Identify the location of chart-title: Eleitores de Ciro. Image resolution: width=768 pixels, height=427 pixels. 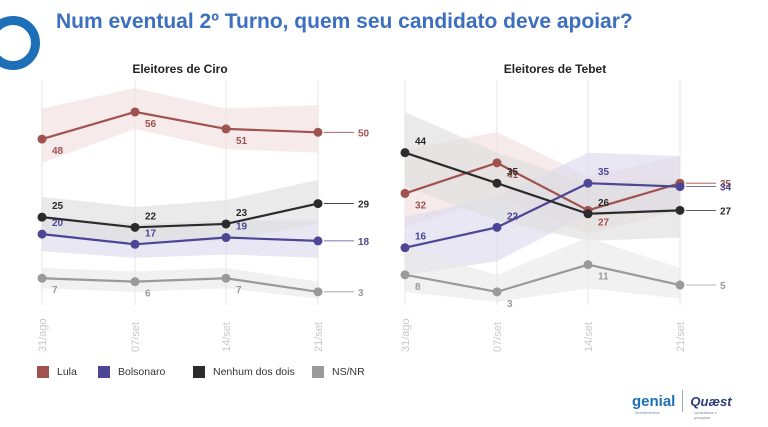
(179, 69).